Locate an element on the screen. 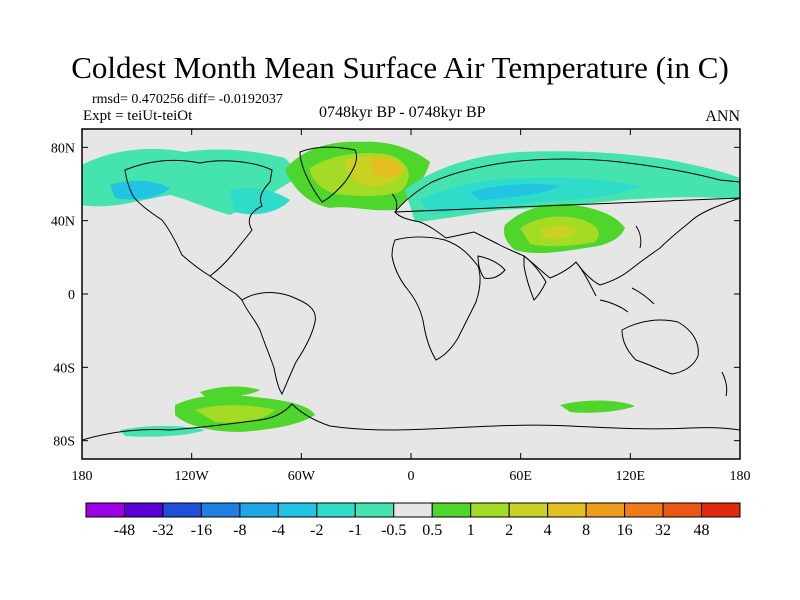 This screenshot has height=600, width=800. x-tick-label: 120W is located at coordinates (192, 476).